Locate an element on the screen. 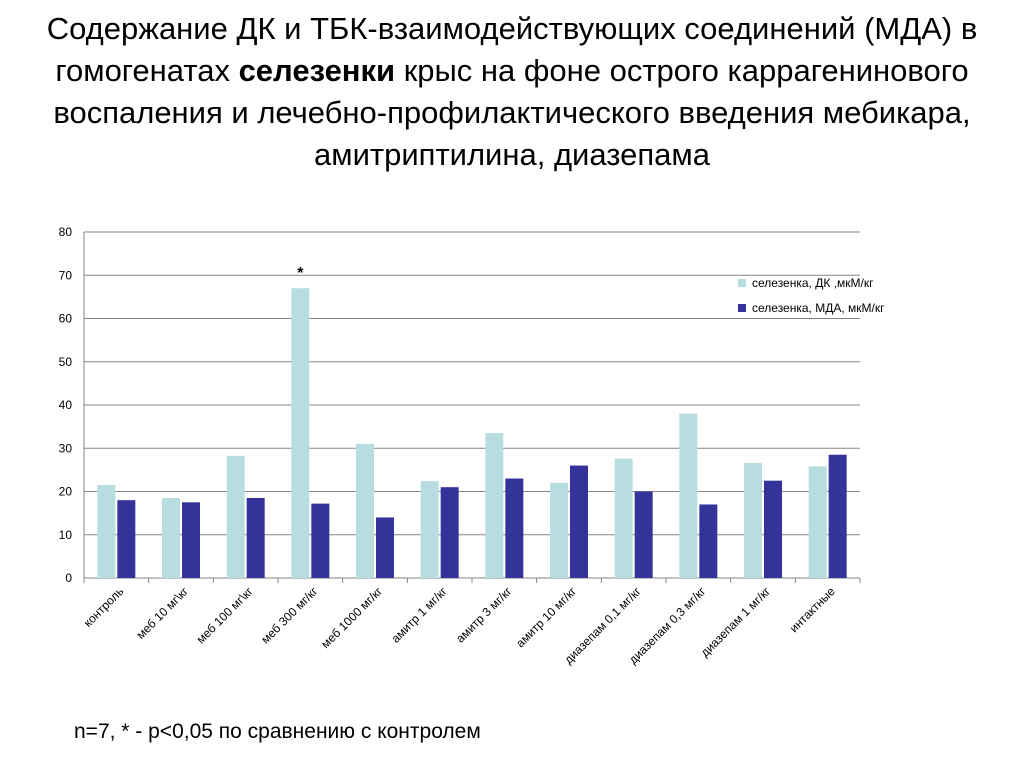 The image size is (1024, 768). x-tick-label: контроль is located at coordinates (104, 607).